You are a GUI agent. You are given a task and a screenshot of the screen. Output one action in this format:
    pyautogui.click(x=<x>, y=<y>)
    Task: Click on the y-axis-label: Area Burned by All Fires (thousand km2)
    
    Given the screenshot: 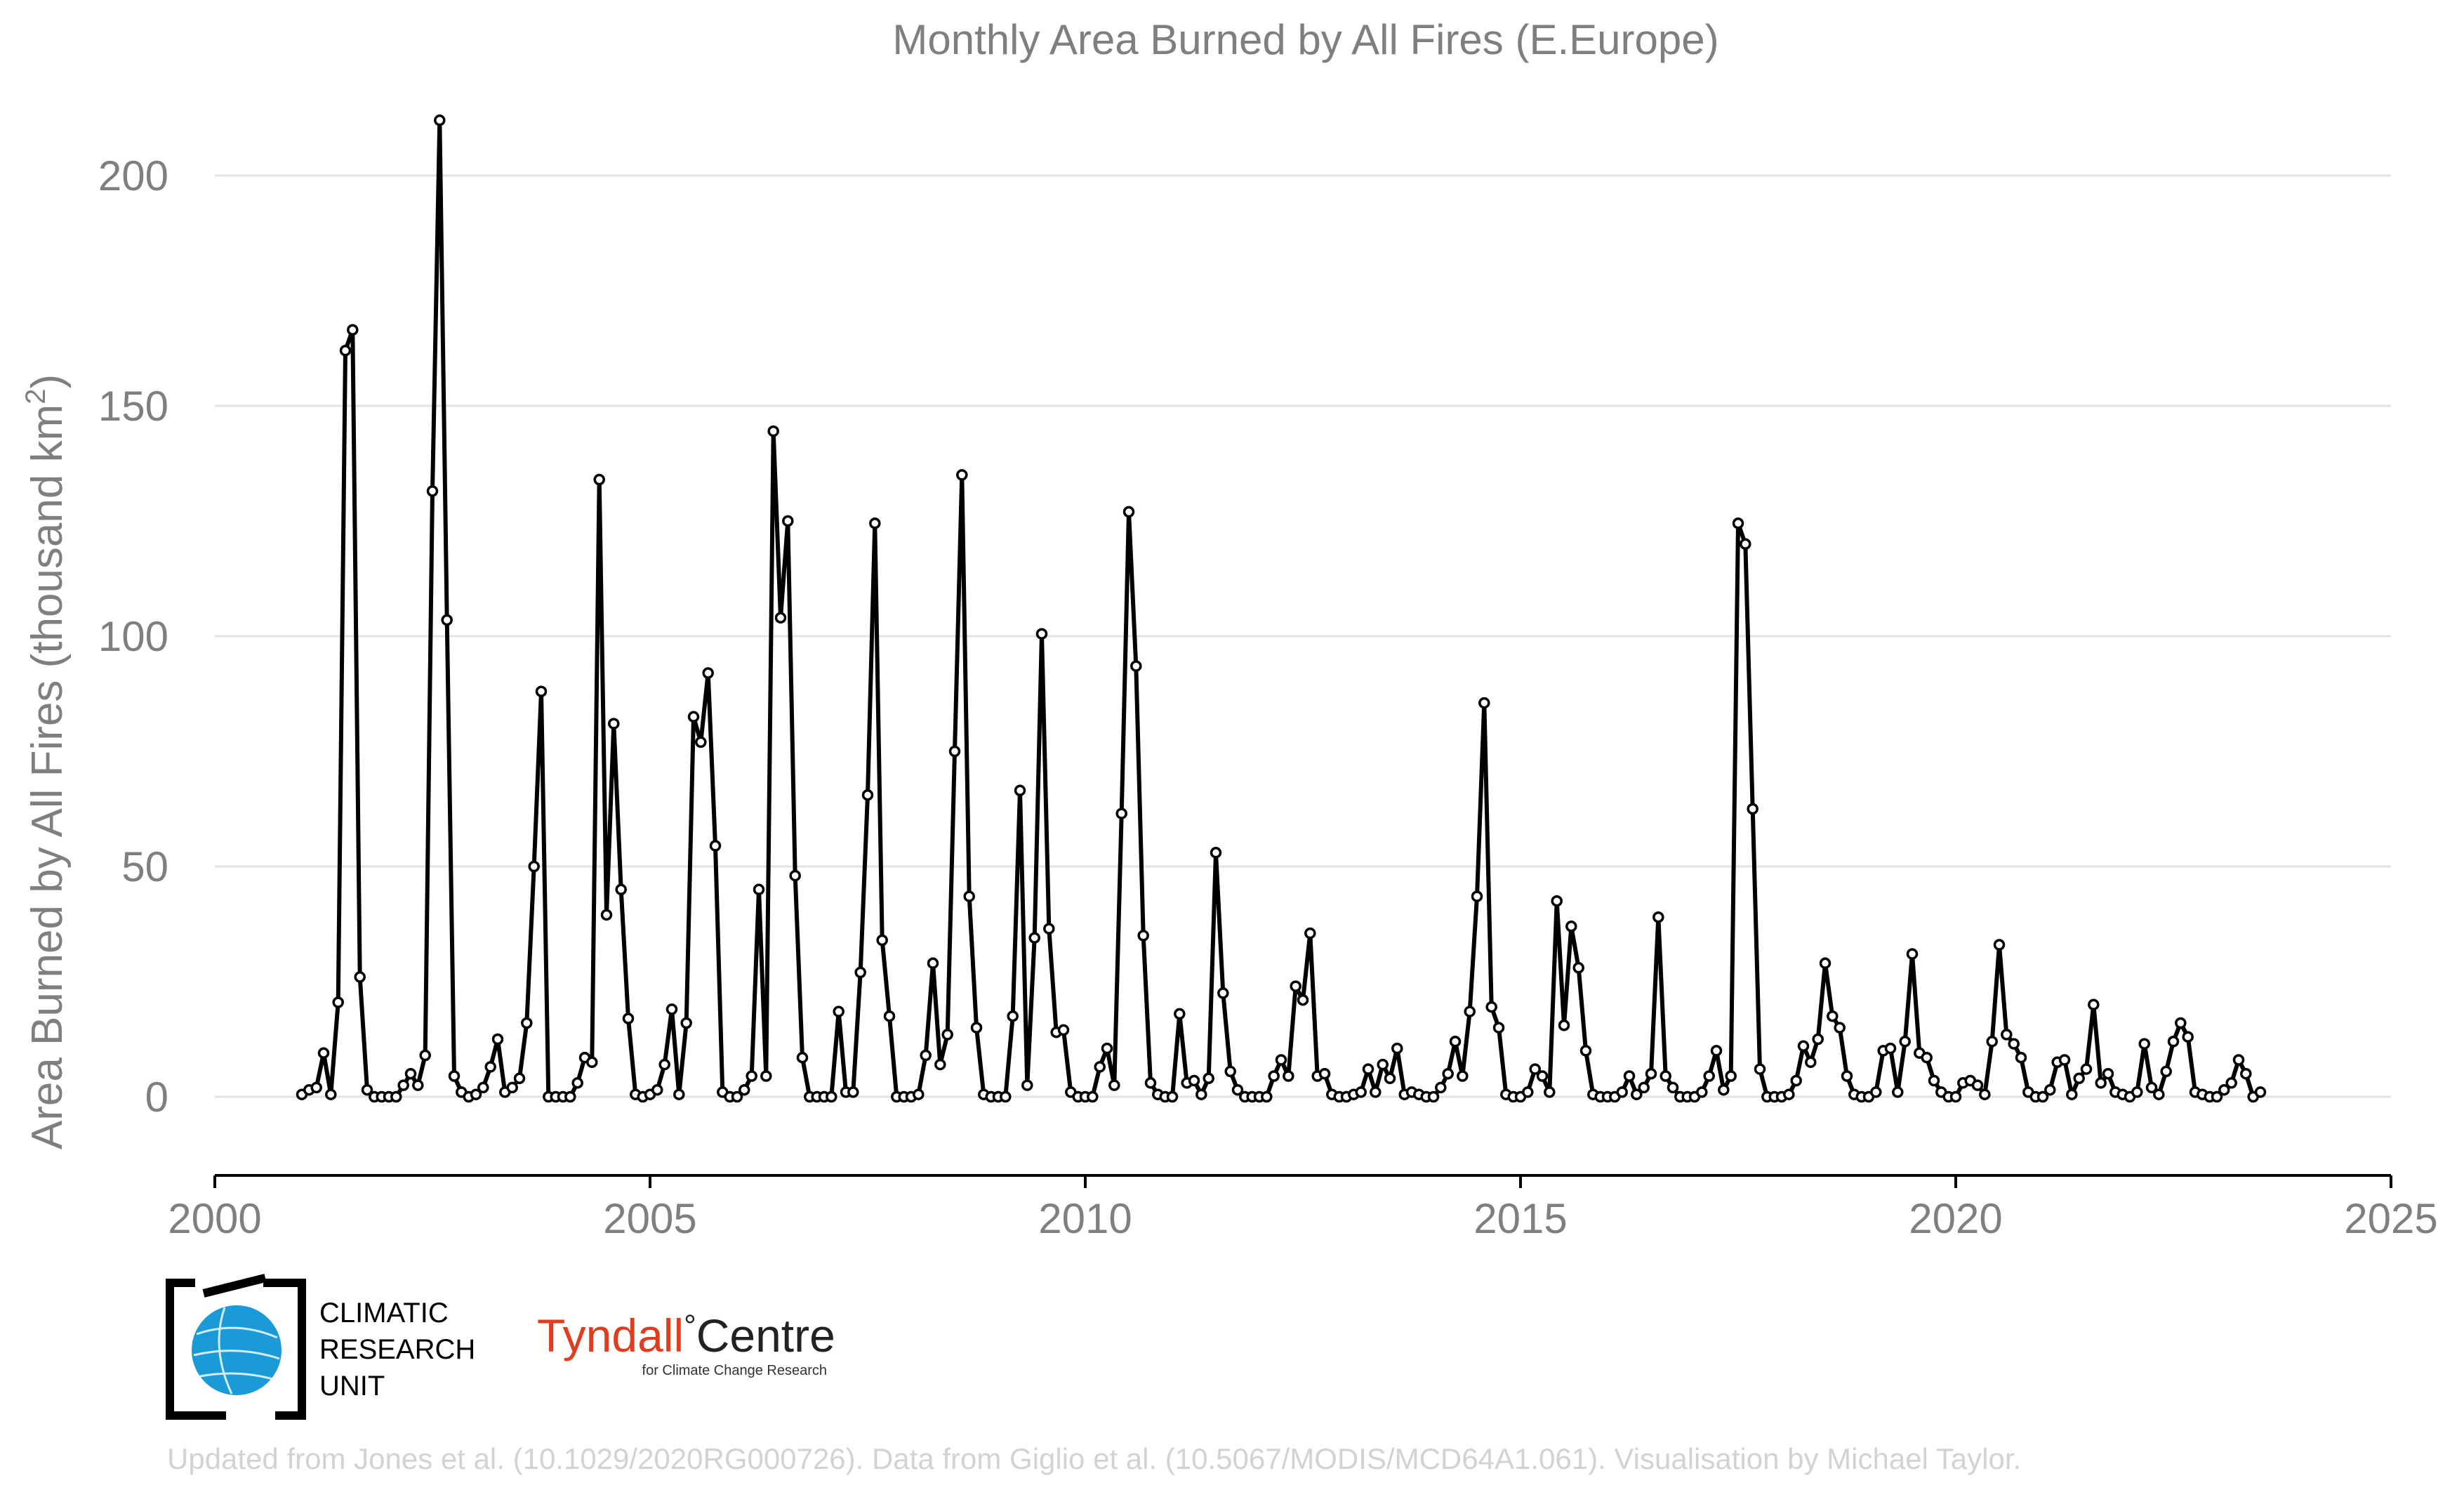 What is the action you would take?
    pyautogui.click(x=46, y=761)
    